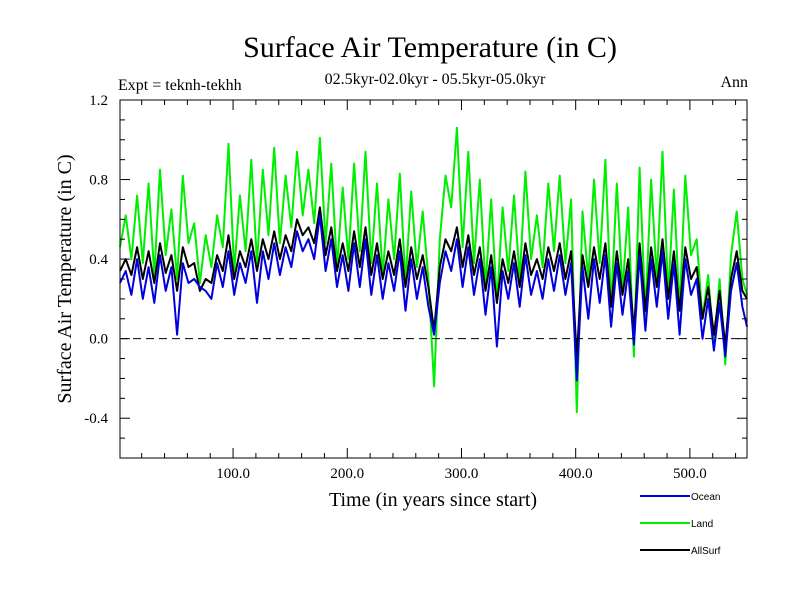  Describe the element at coordinates (702, 524) in the screenshot. I see `legend-label-land: Land` at that location.